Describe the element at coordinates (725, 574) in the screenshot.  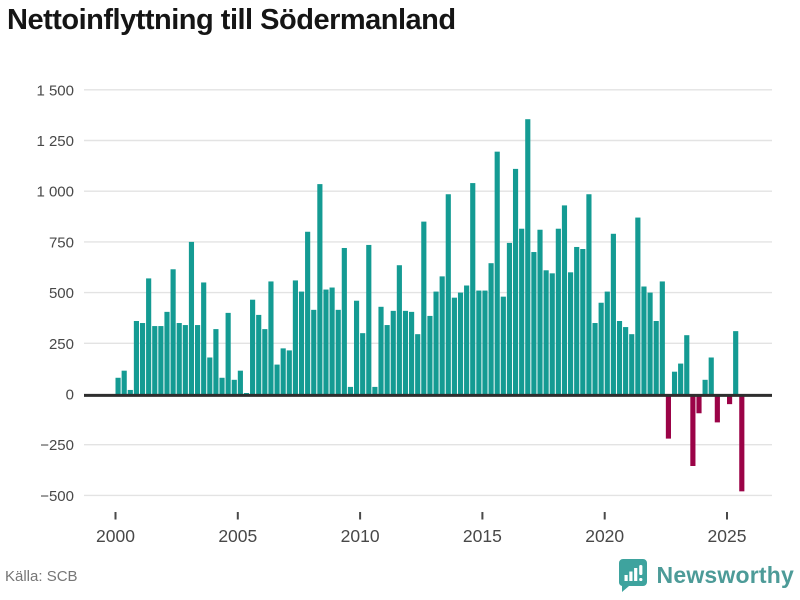
I see `newsworthy-wordmark: Newsworthy` at that location.